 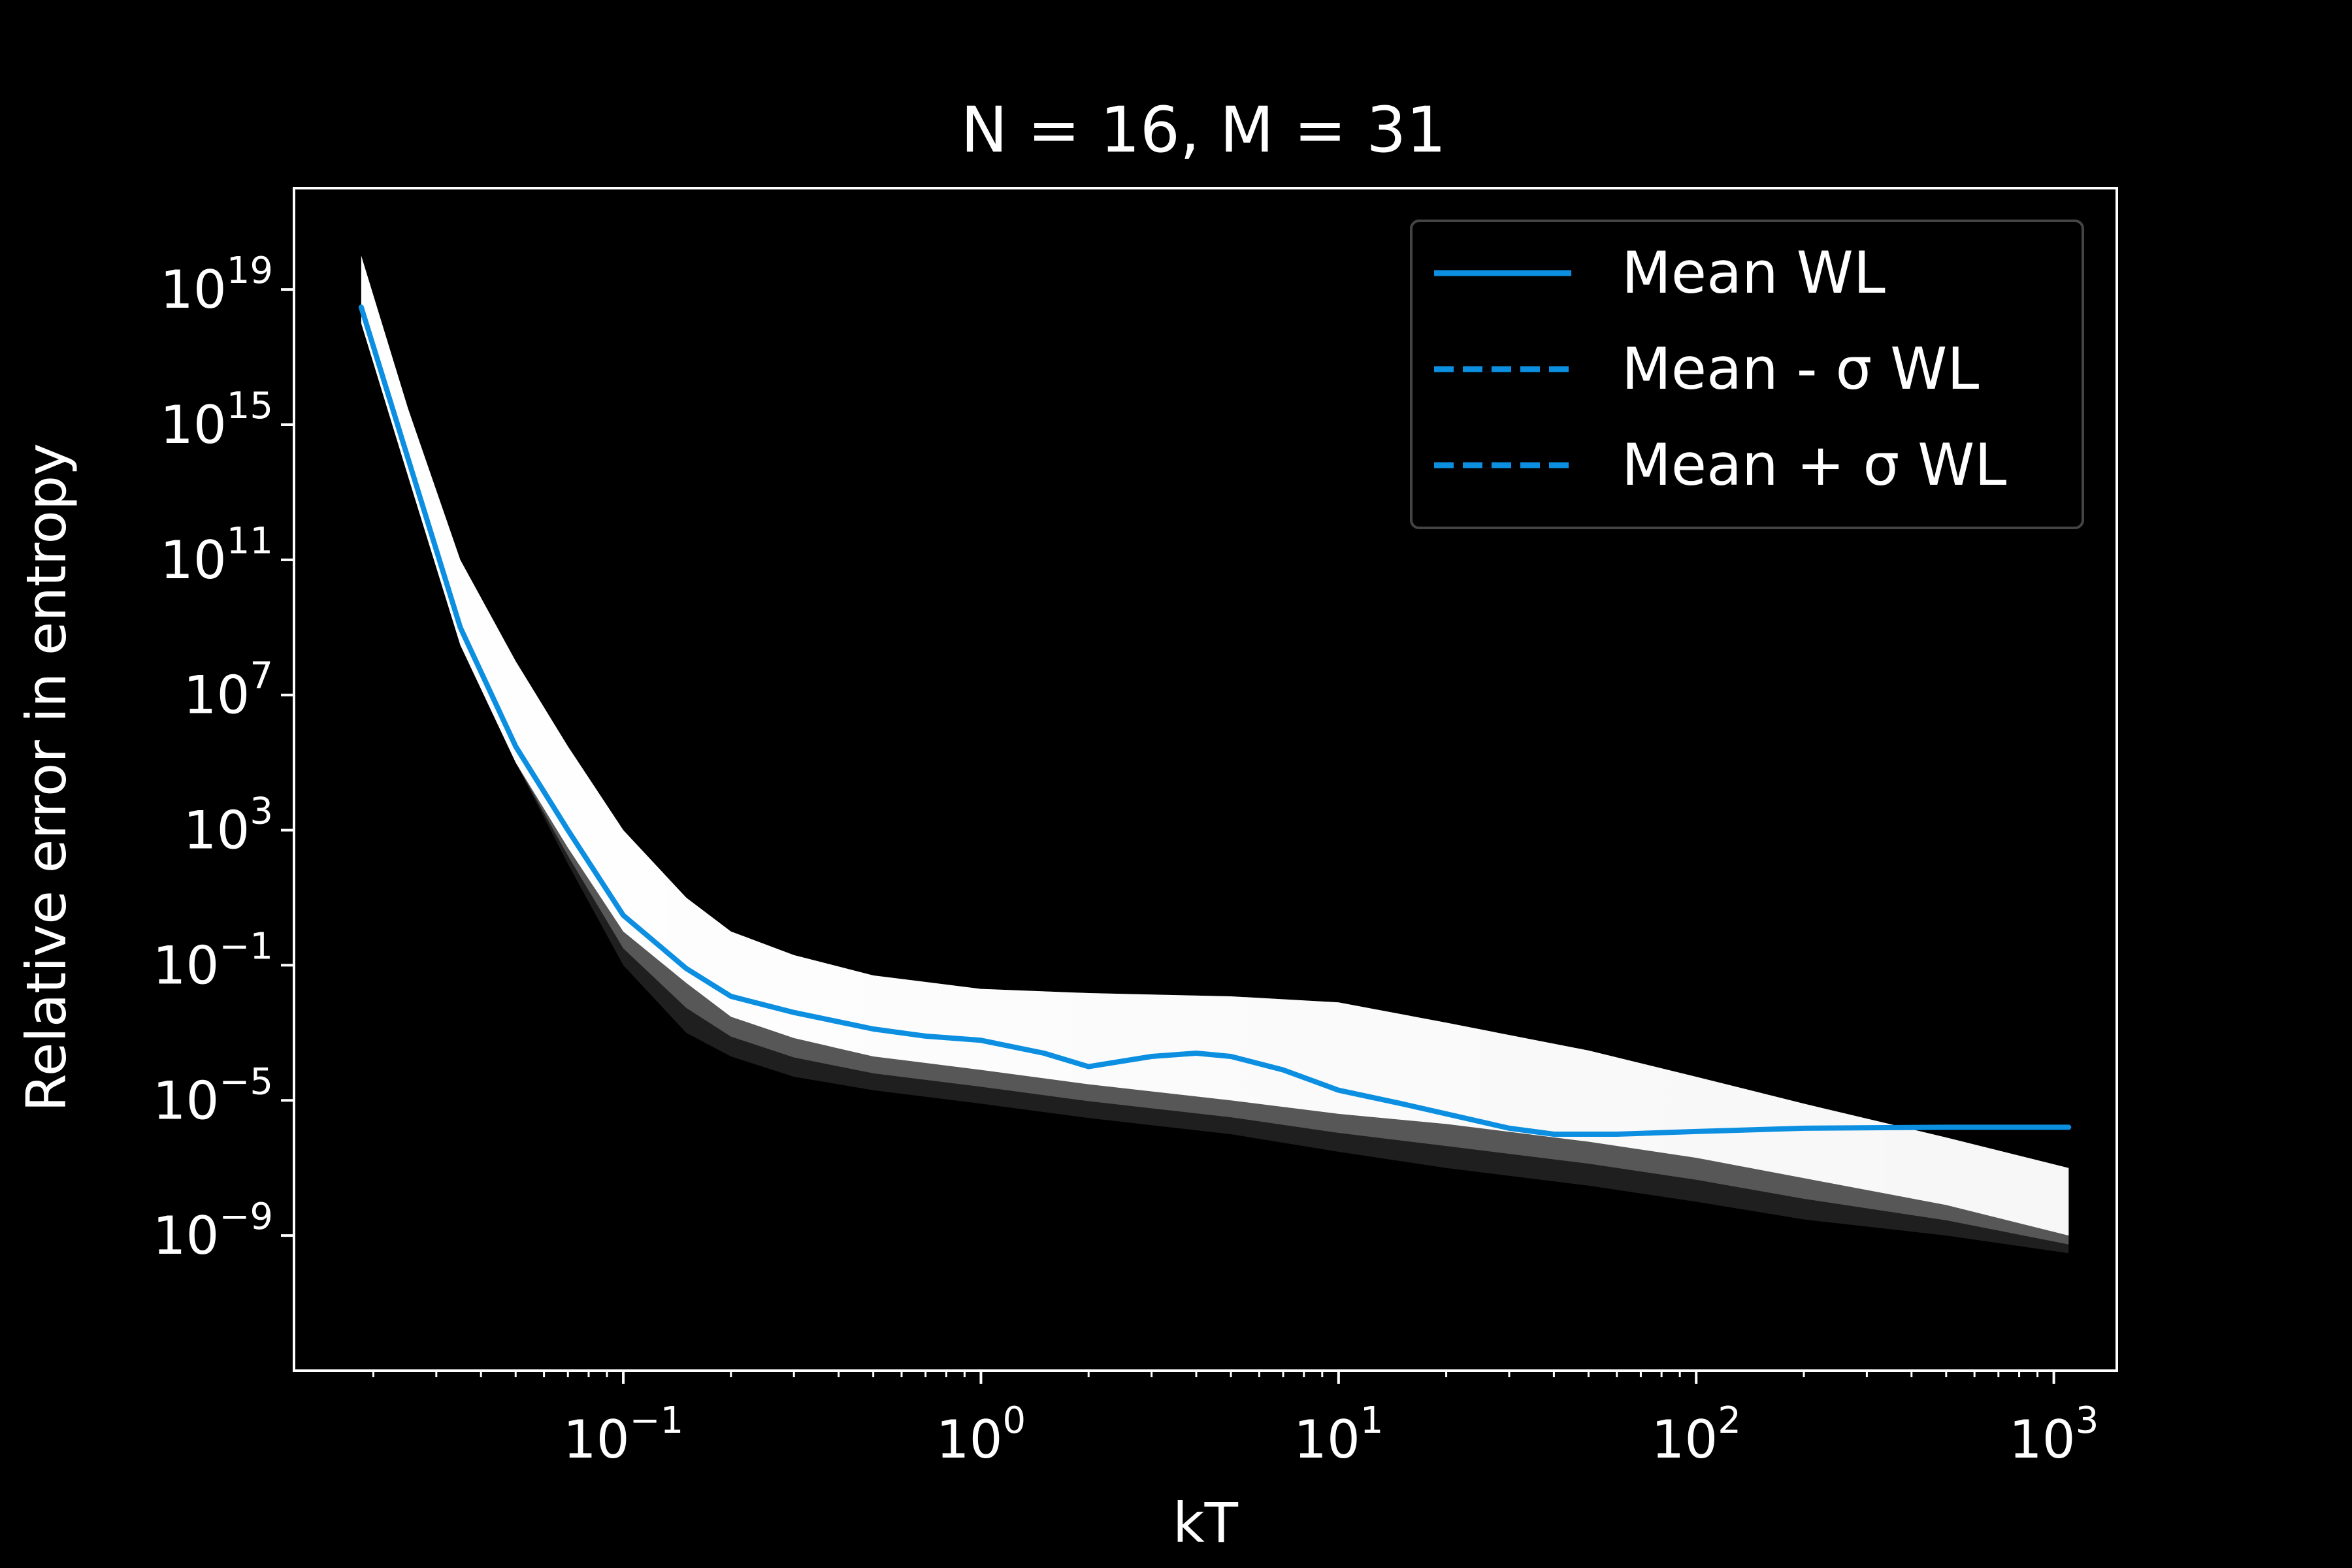 I want to click on x-tick-label: 10², so click(x=1696, y=1434).